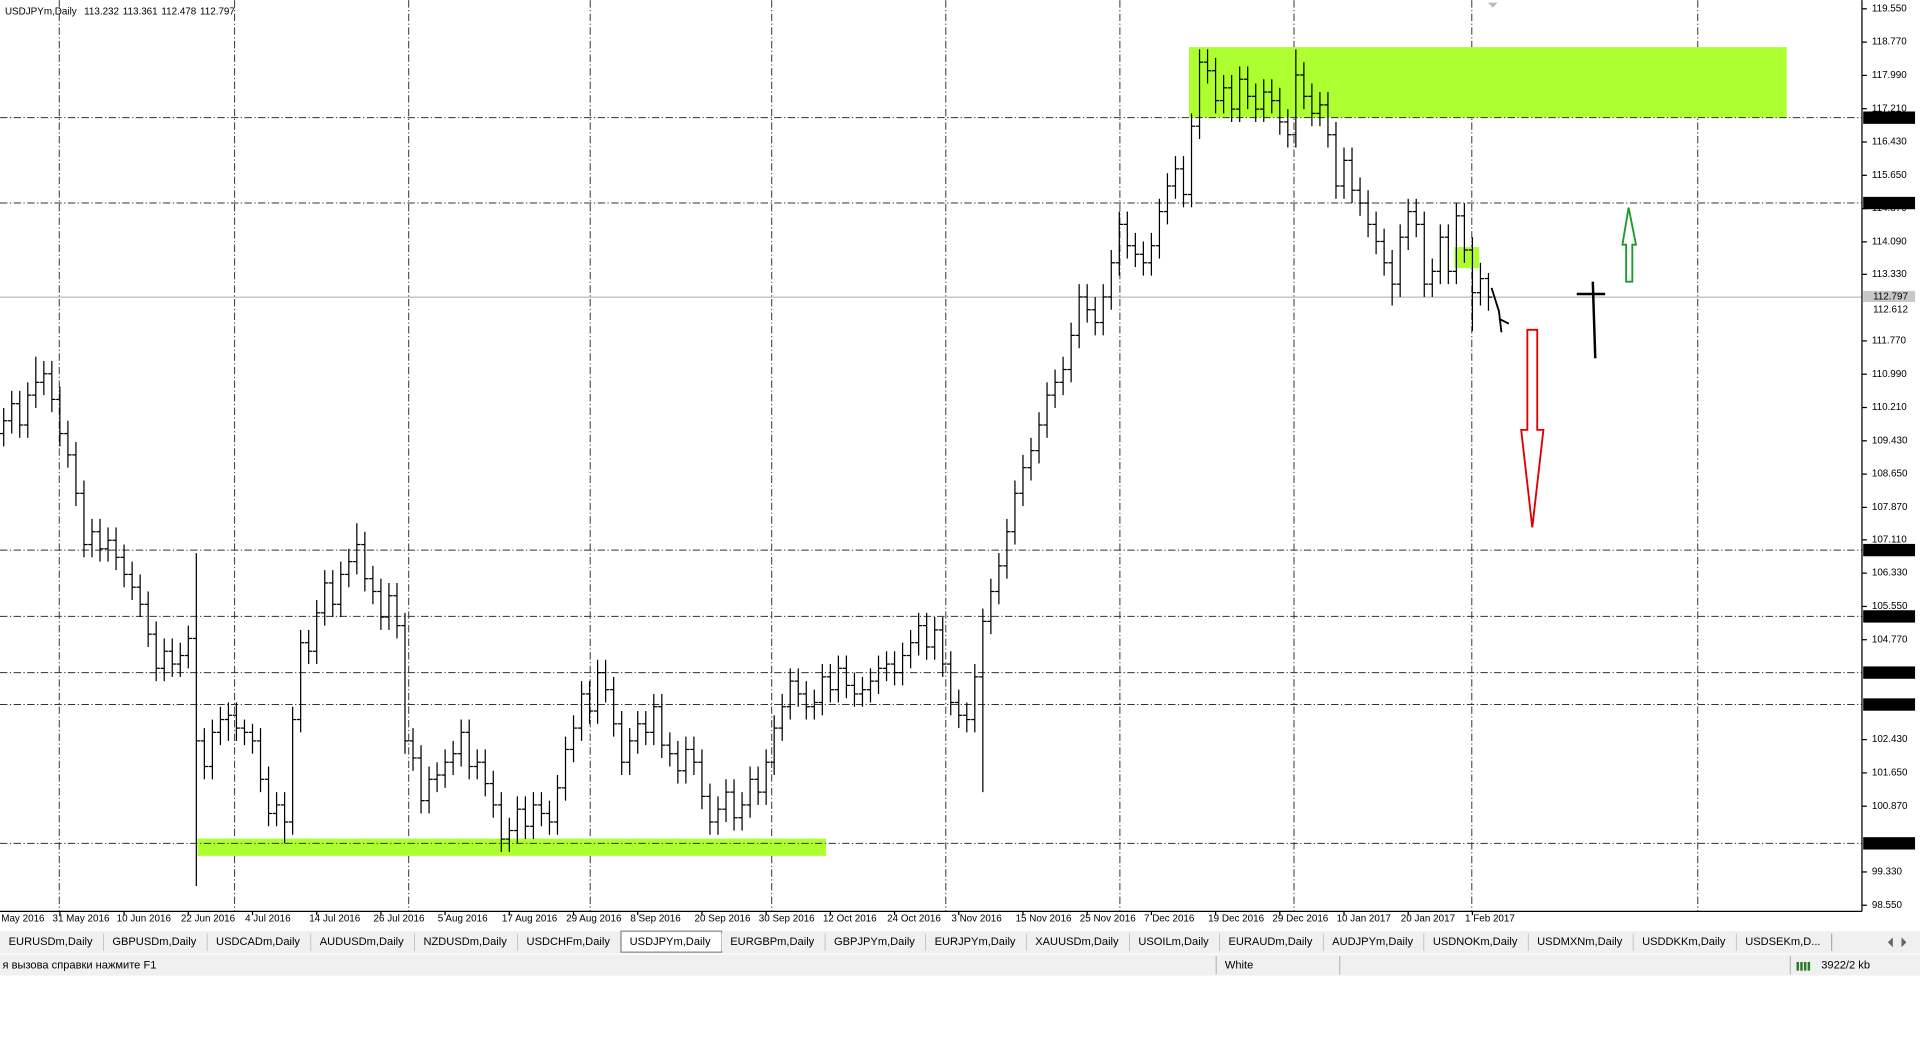  I want to click on tab-label: NZDUSDm,Daily, so click(465, 942).